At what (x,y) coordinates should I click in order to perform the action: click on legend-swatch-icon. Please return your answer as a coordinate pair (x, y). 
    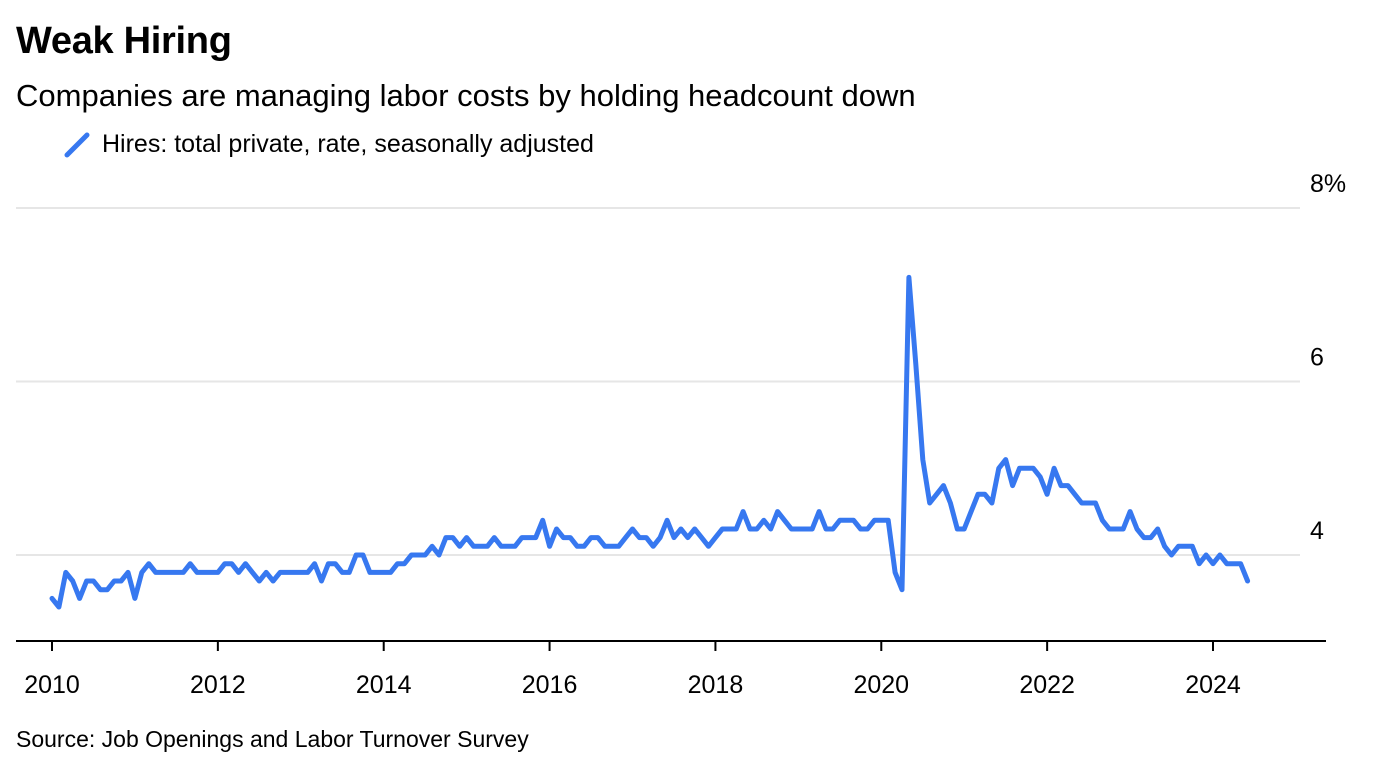
    Looking at the image, I should click on (77, 144).